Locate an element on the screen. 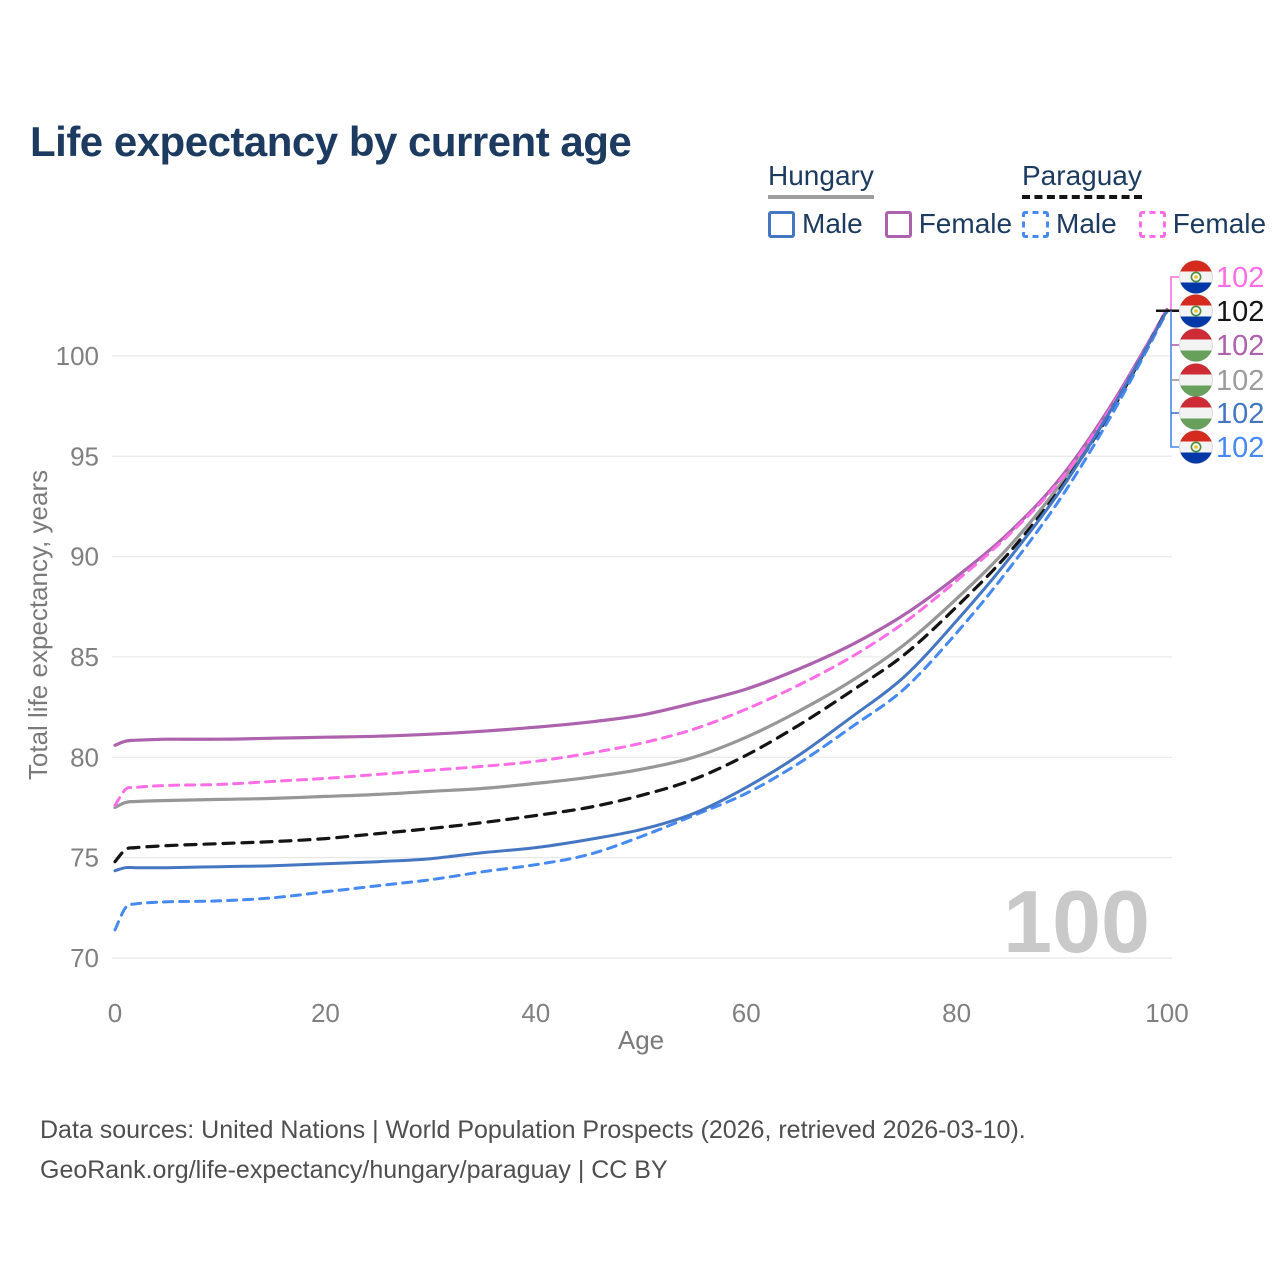 The image size is (1280, 1280). x-axis-title: Age is located at coordinates (641, 1040).